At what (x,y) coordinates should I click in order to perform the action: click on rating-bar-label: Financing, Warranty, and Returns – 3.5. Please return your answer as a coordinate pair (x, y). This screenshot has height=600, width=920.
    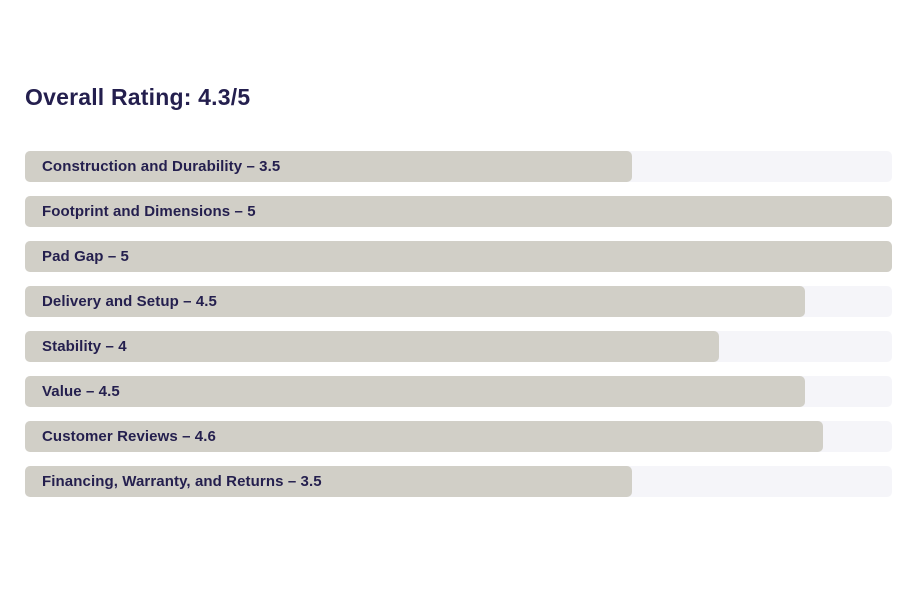
    Looking at the image, I should click on (182, 481).